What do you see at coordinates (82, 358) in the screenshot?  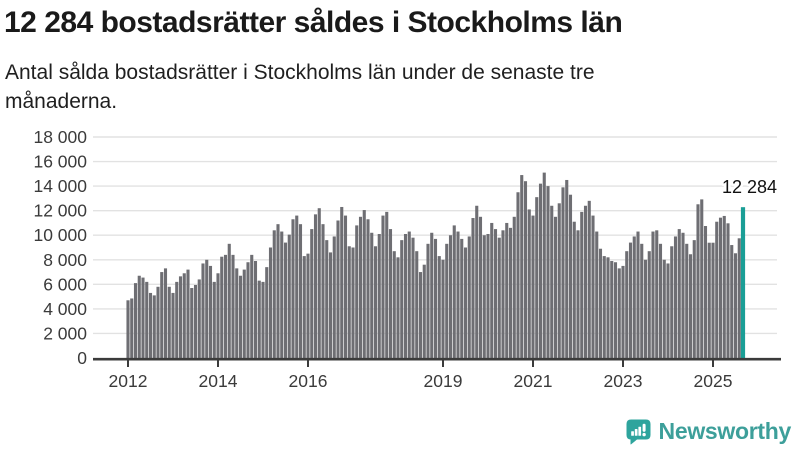 I see `y-axis-label: 0` at bounding box center [82, 358].